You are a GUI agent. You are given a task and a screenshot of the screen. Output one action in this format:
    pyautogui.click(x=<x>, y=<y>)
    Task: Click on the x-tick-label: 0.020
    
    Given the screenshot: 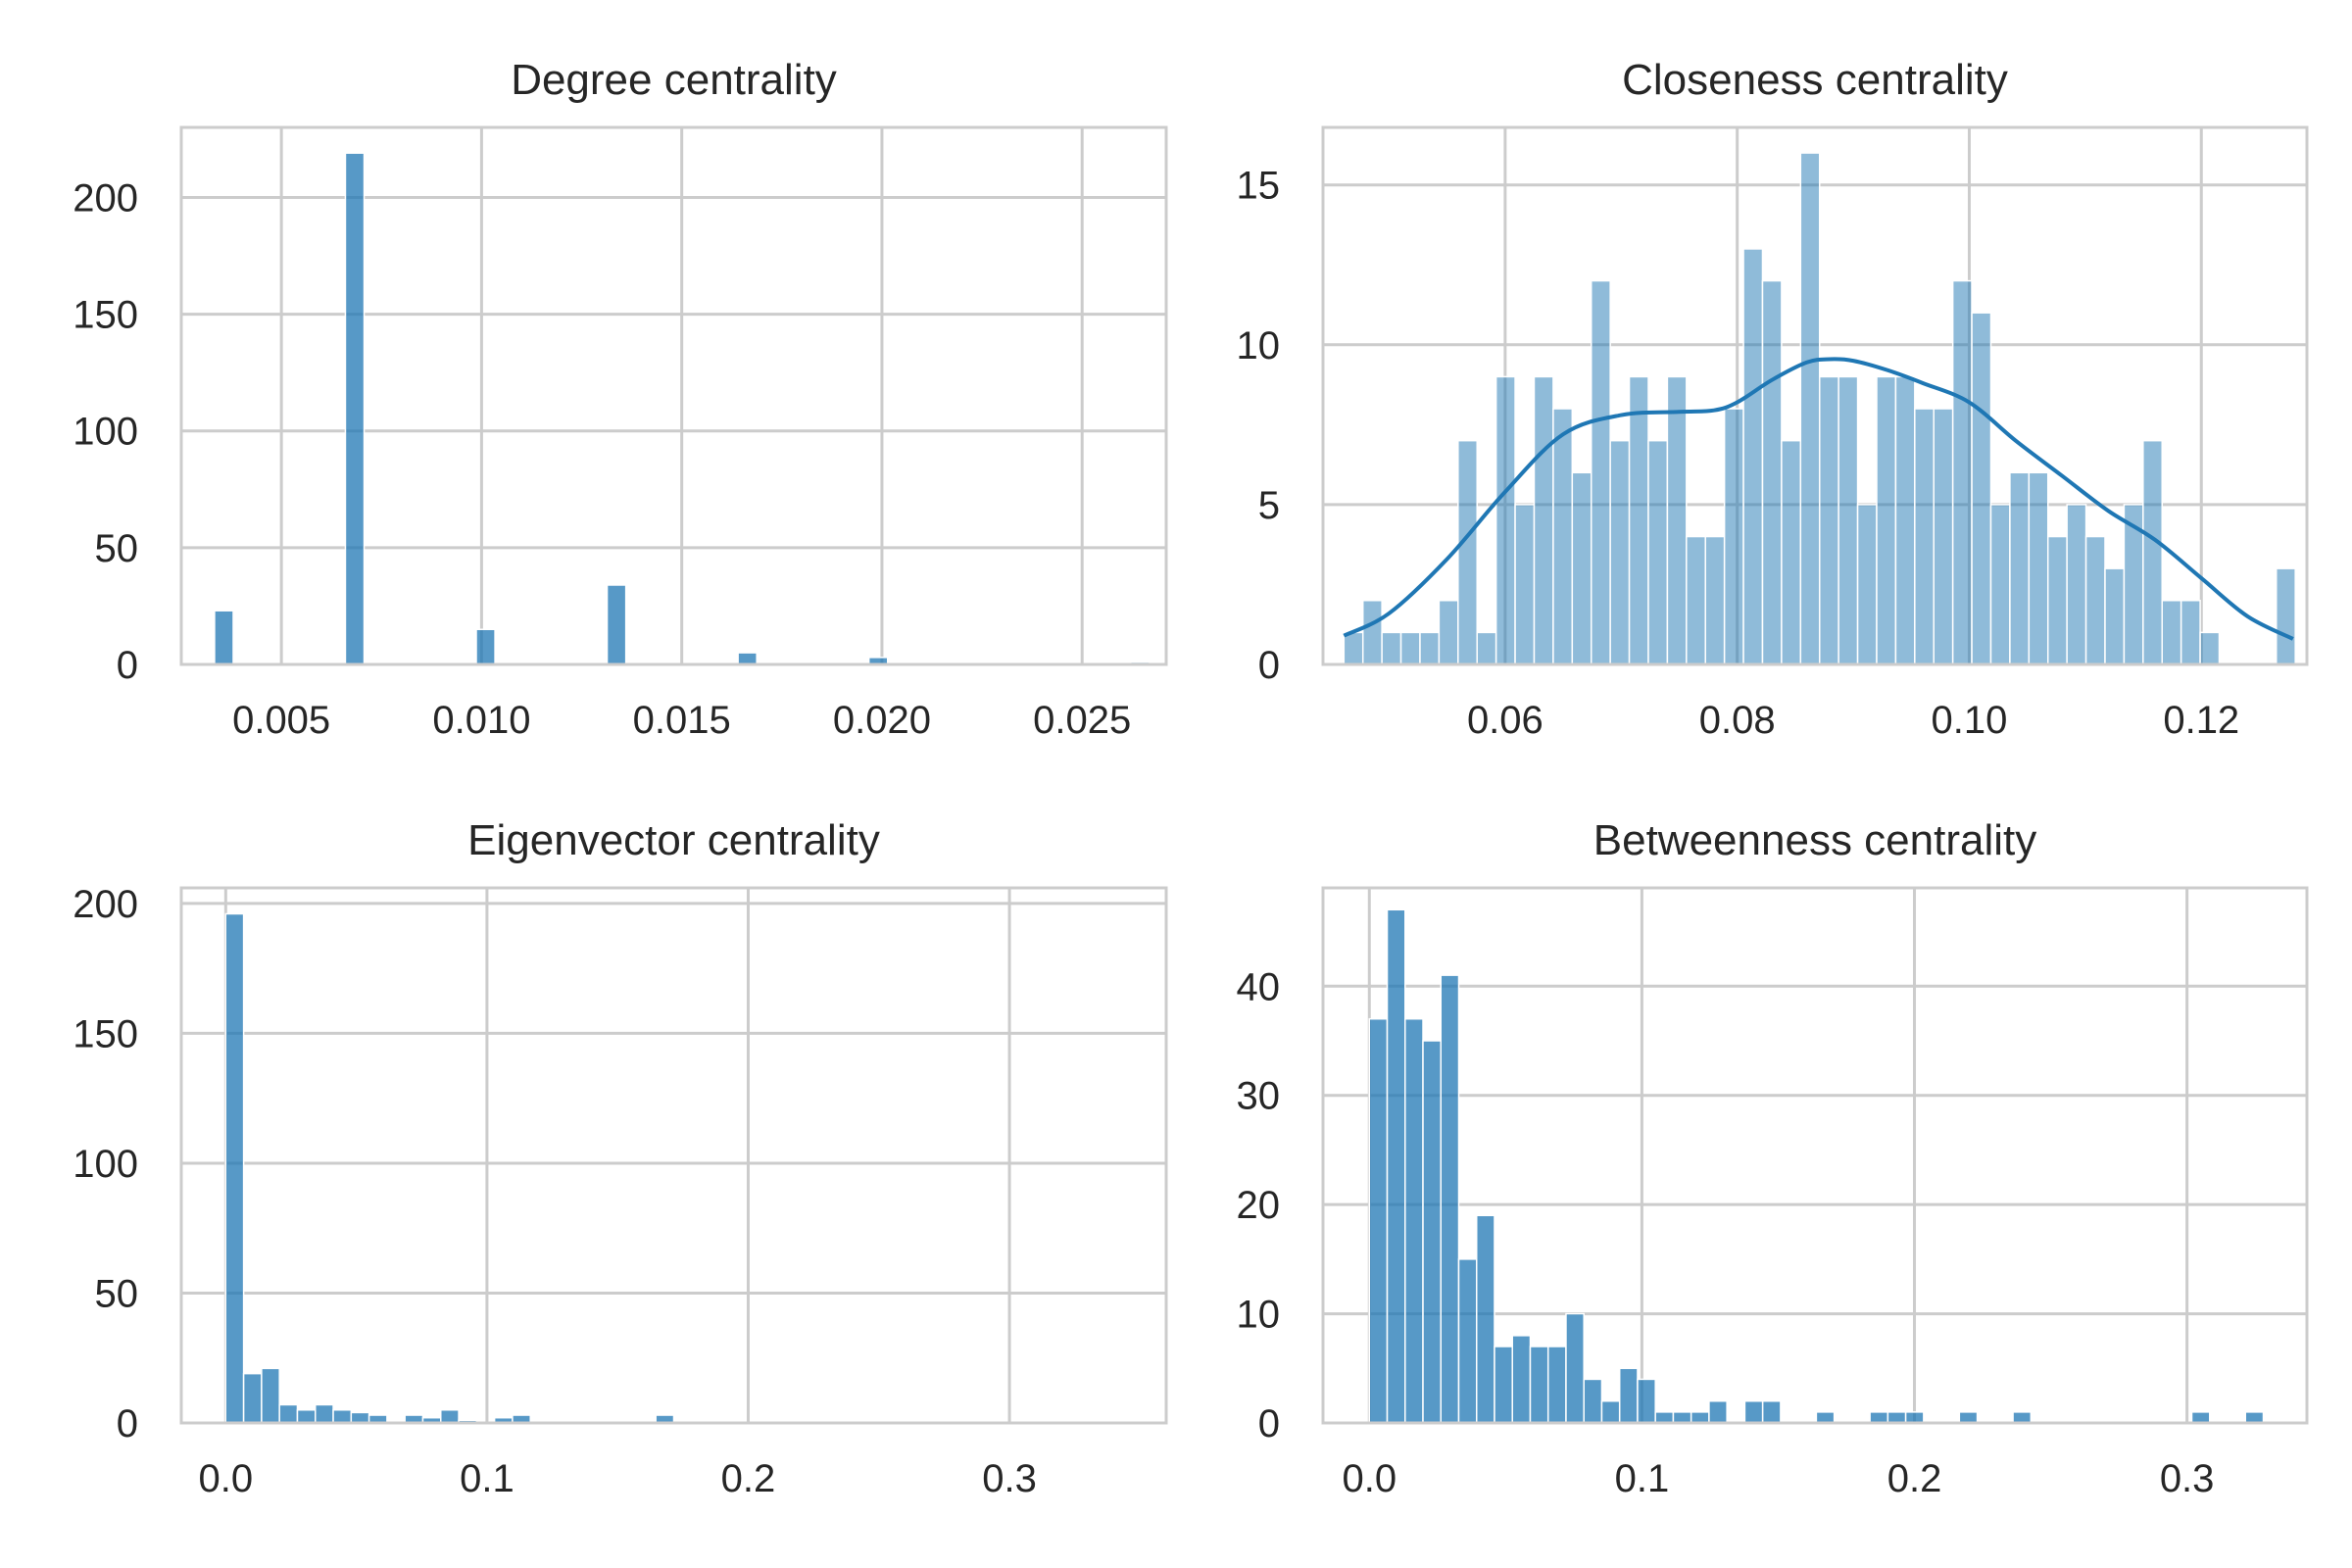 What is the action you would take?
    pyautogui.click(x=882, y=720)
    